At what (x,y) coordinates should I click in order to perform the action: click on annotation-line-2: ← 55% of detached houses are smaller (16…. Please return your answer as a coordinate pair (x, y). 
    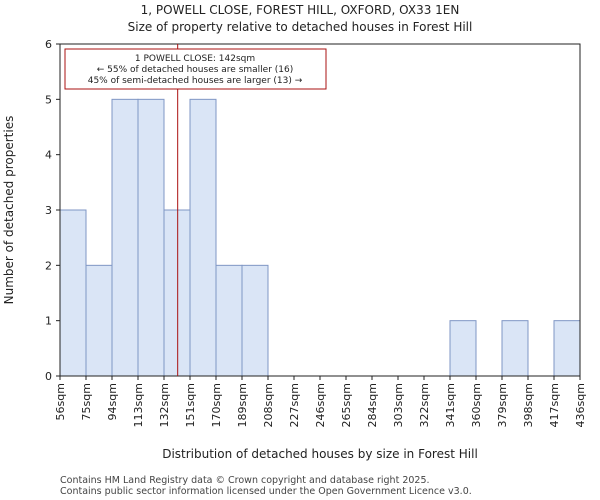
    Looking at the image, I should click on (195, 70).